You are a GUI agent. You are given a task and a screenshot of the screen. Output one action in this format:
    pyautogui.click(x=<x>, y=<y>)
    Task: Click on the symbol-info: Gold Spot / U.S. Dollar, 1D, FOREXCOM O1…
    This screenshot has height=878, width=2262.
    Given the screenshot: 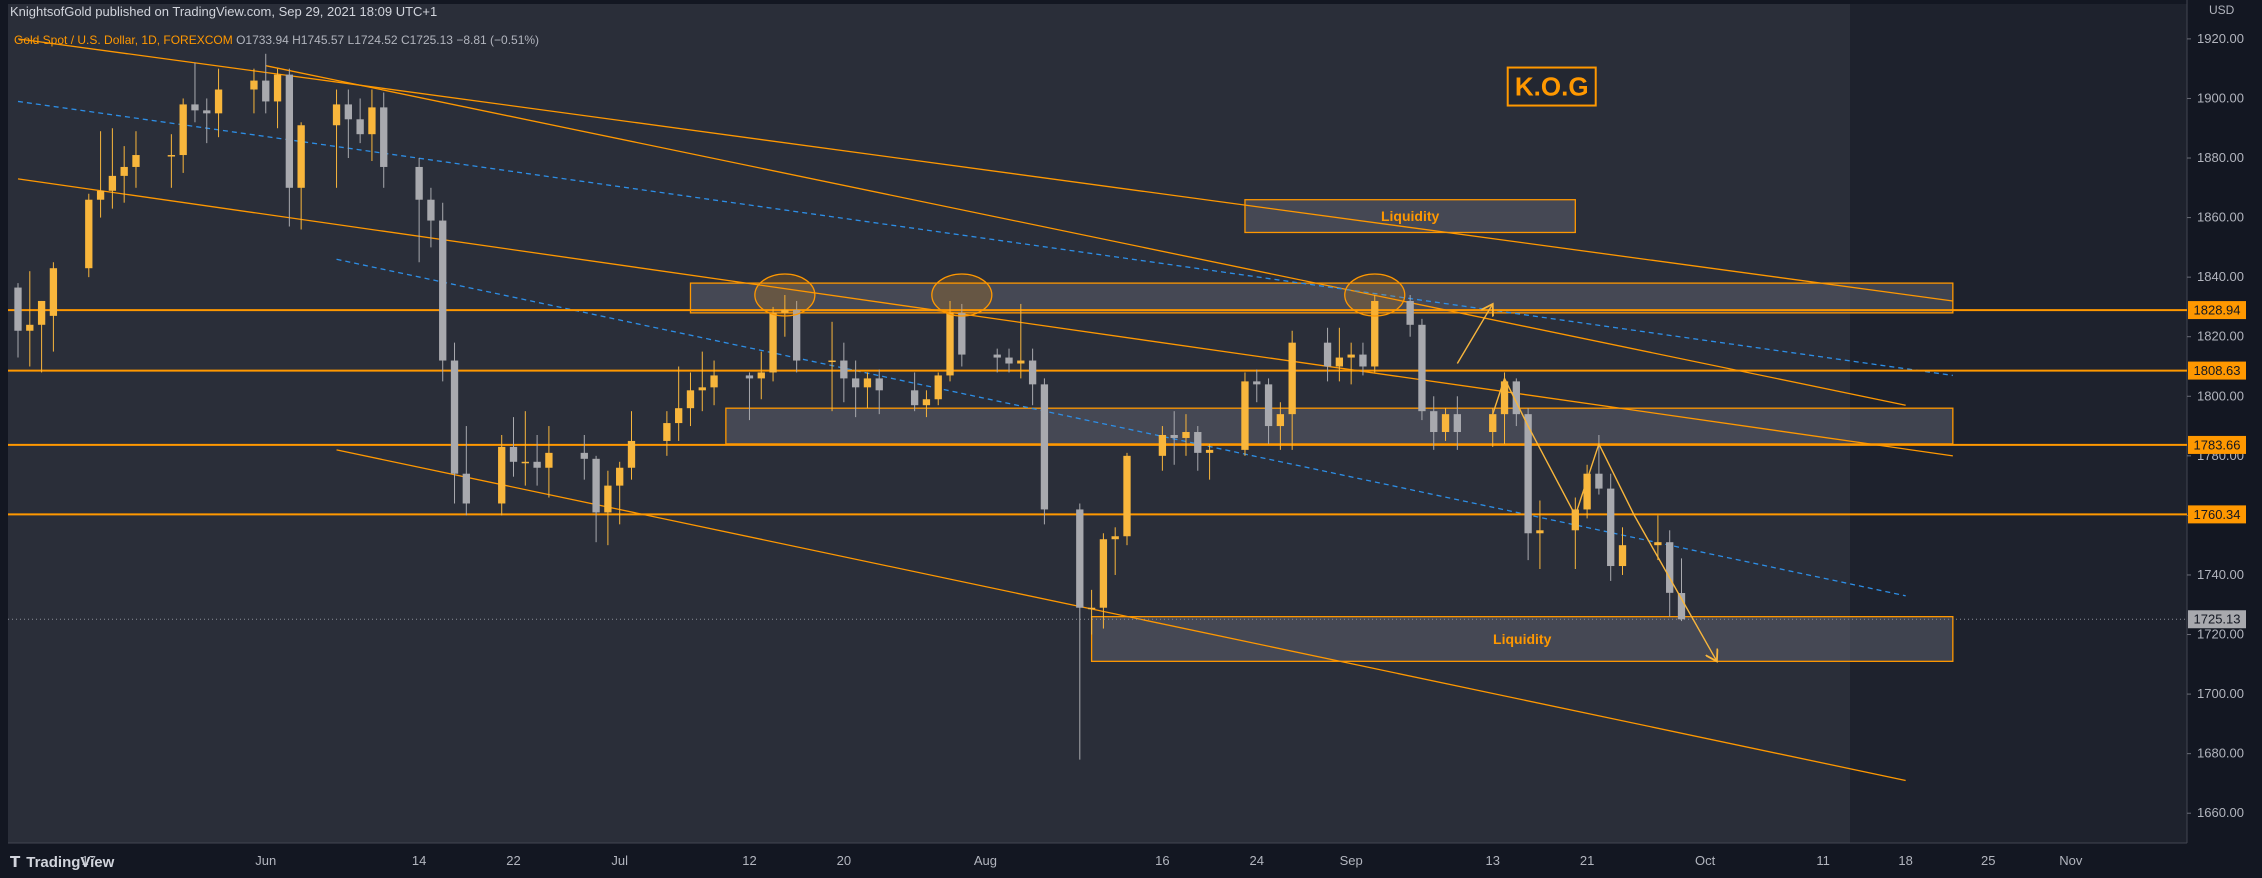 What is the action you would take?
    pyautogui.click(x=276, y=40)
    